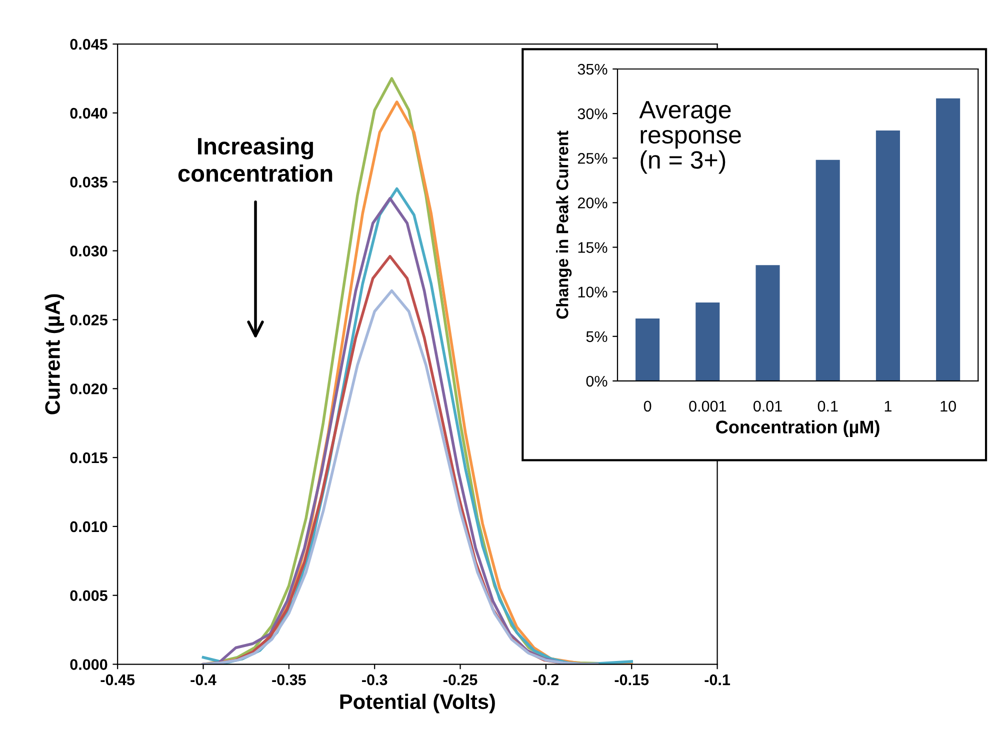 The width and height of the screenshot is (988, 734). Describe the element at coordinates (89, 182) in the screenshot. I see `y-tick-label: 0.035` at that location.